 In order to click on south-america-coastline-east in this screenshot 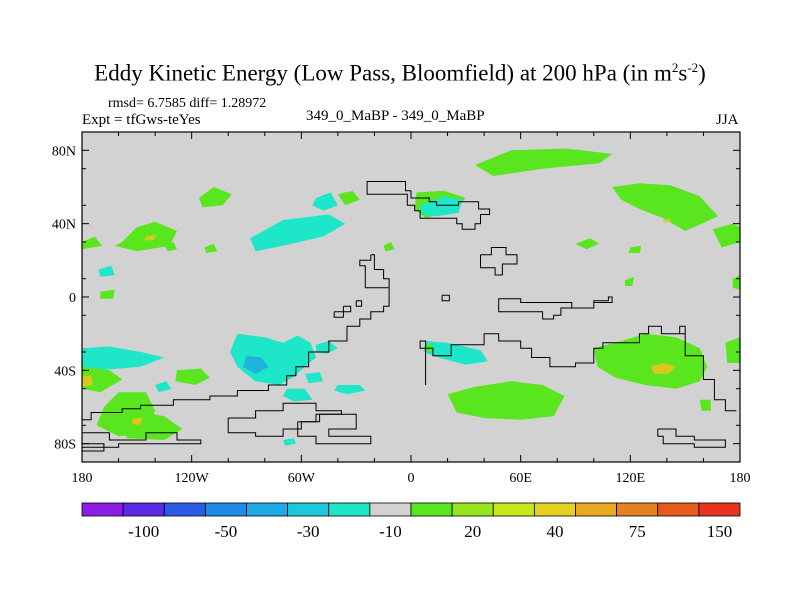, I will do `click(380, 271)`.